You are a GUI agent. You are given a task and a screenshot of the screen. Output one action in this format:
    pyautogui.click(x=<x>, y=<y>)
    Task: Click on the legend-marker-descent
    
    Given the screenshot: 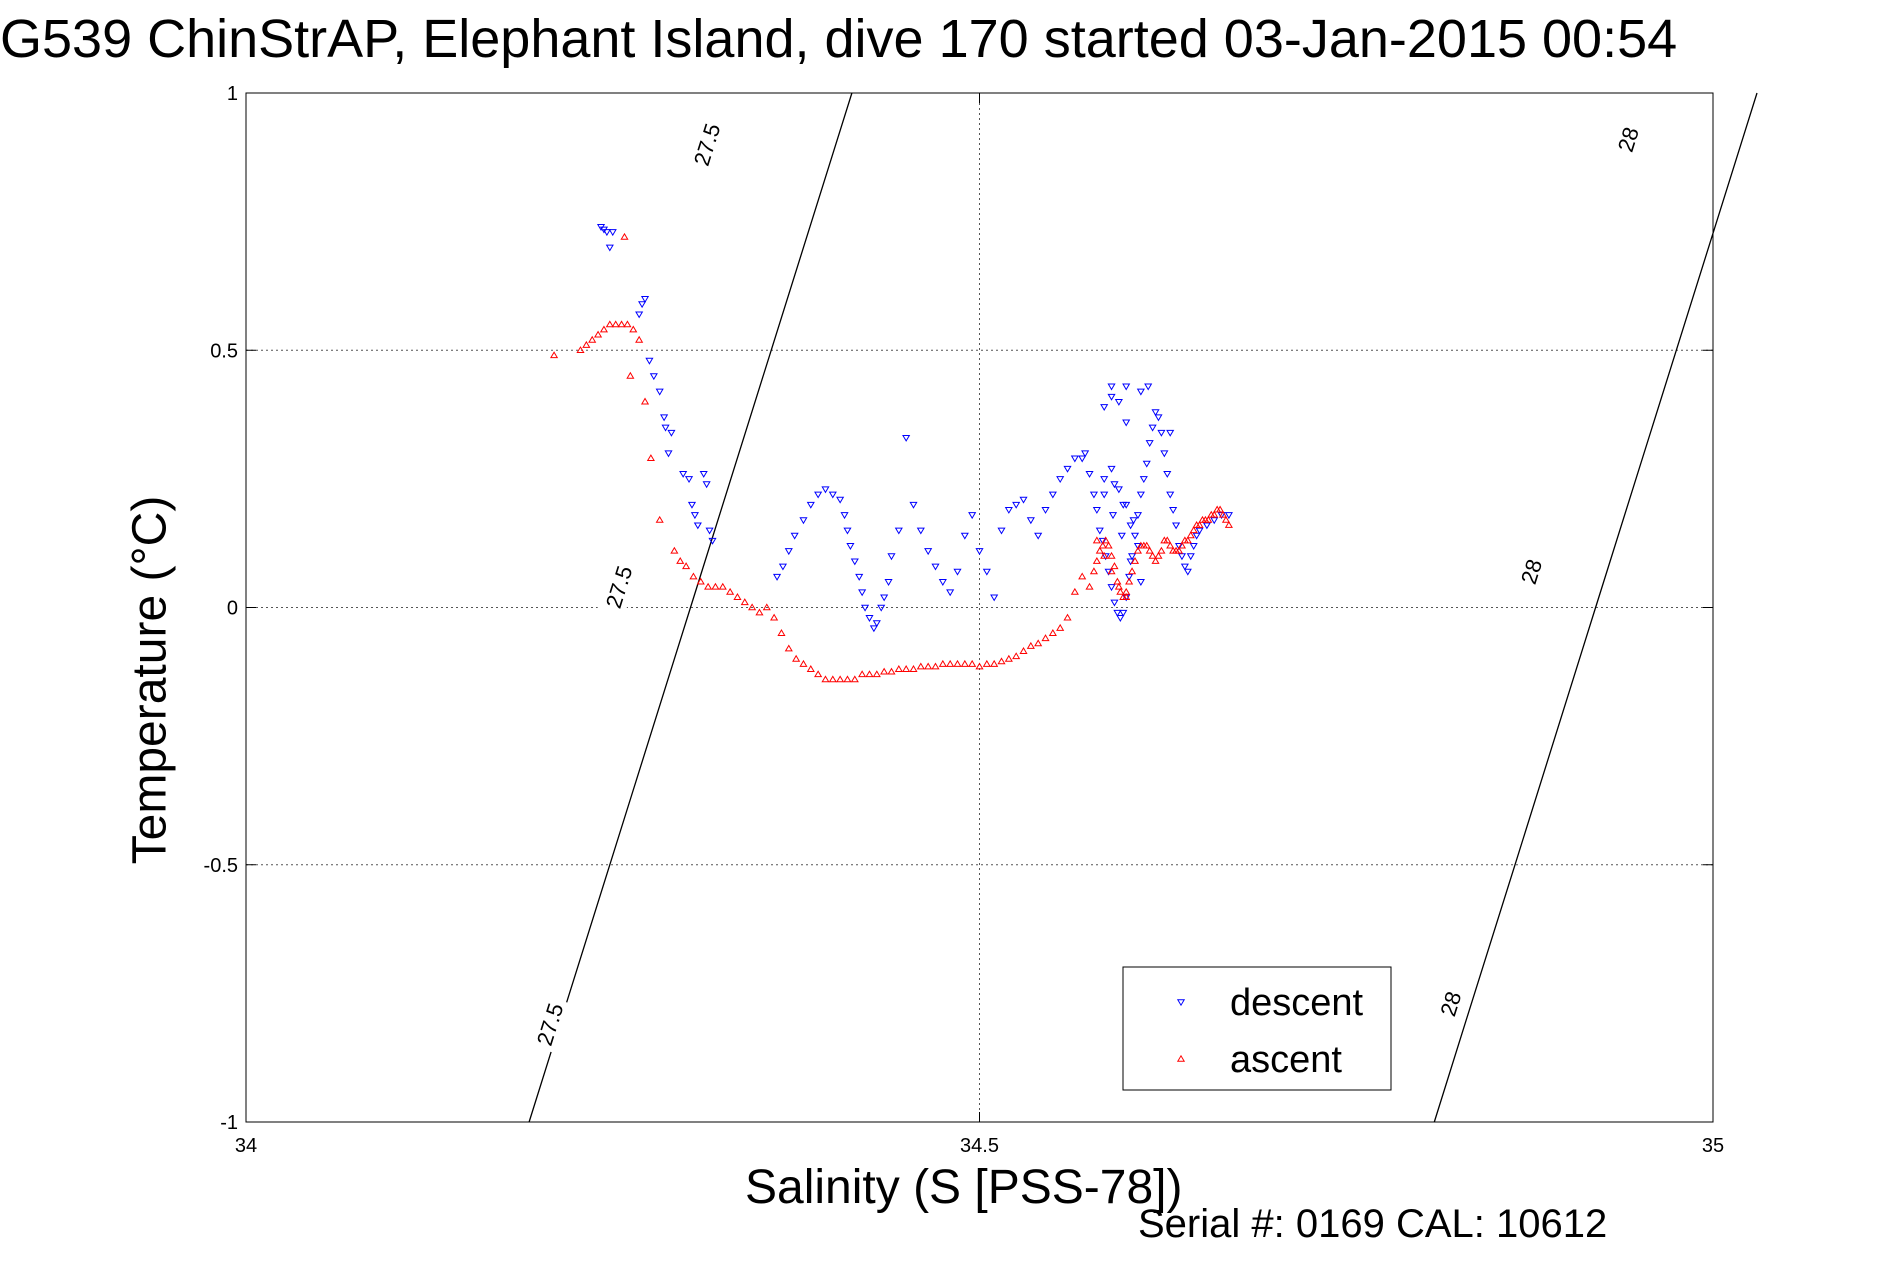 What is the action you would take?
    pyautogui.click(x=1181, y=1003)
    